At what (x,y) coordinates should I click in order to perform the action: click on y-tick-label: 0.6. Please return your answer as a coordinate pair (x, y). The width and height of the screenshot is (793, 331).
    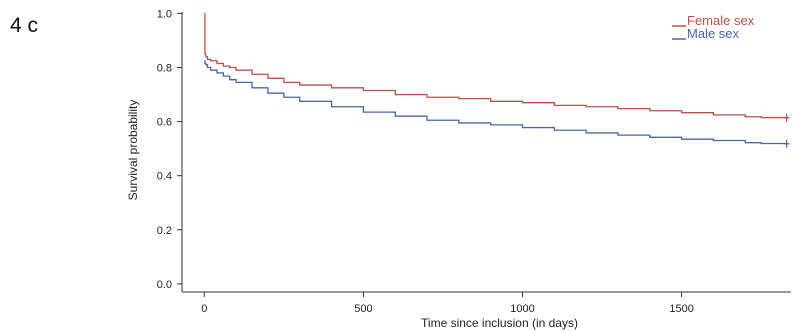
    Looking at the image, I should click on (164, 123).